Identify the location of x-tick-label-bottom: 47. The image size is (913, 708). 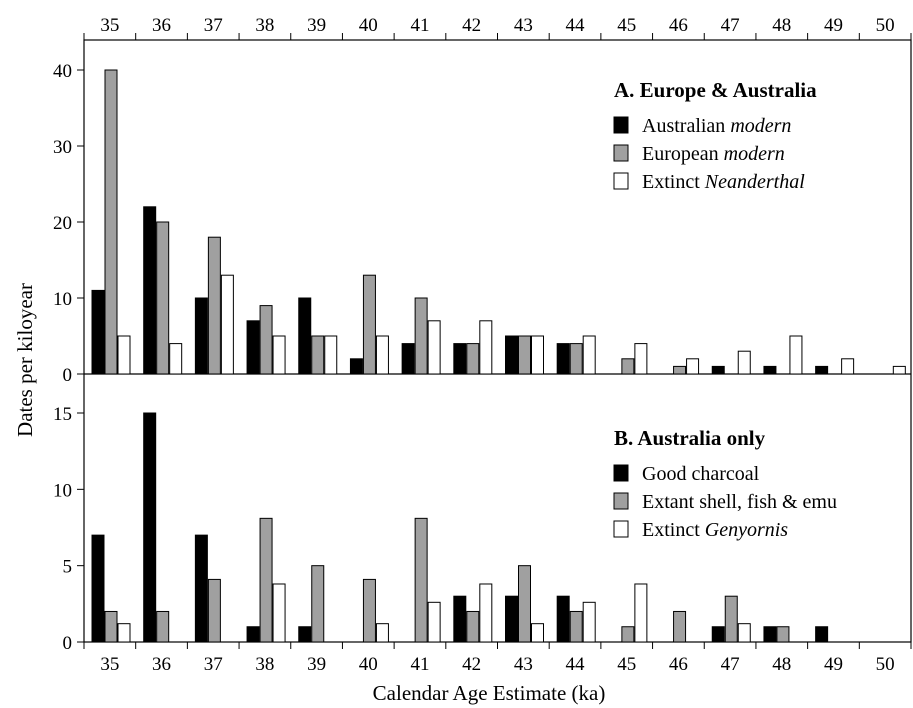
(730, 664).